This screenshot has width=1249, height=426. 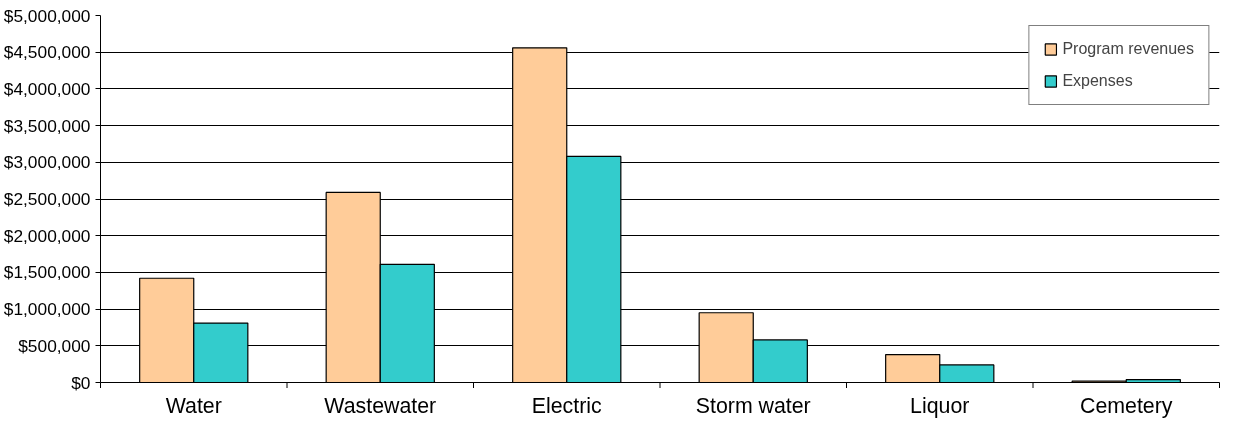 I want to click on legend-label: Expenses, so click(x=1097, y=81).